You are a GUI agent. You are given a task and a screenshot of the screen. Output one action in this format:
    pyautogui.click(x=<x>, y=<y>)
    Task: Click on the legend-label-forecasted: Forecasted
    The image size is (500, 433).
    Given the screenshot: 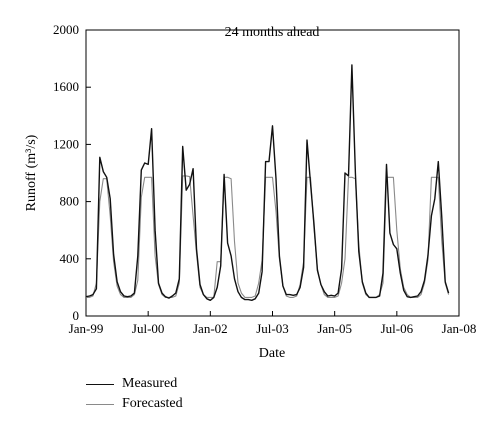 What is the action you would take?
    pyautogui.click(x=152, y=403)
    